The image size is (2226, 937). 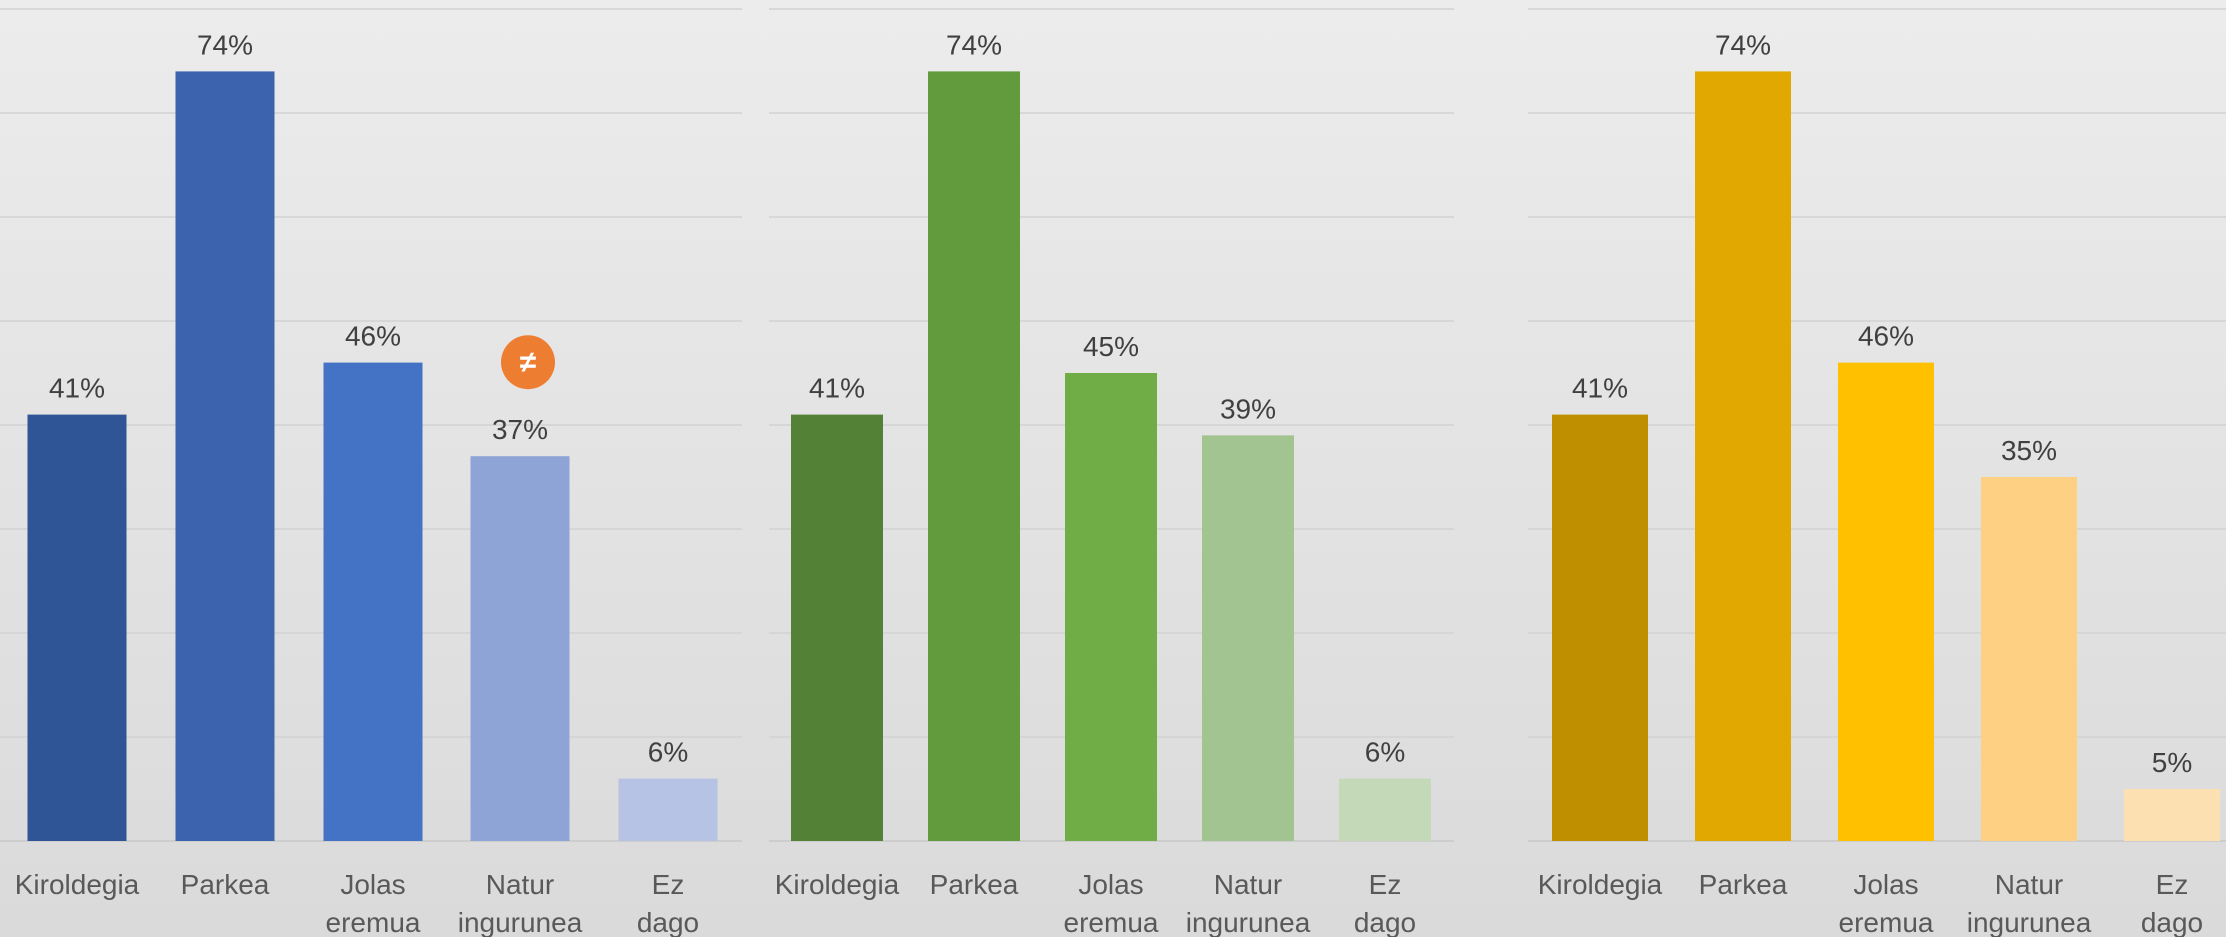 I want to click on badge-icon, so click(x=528, y=362).